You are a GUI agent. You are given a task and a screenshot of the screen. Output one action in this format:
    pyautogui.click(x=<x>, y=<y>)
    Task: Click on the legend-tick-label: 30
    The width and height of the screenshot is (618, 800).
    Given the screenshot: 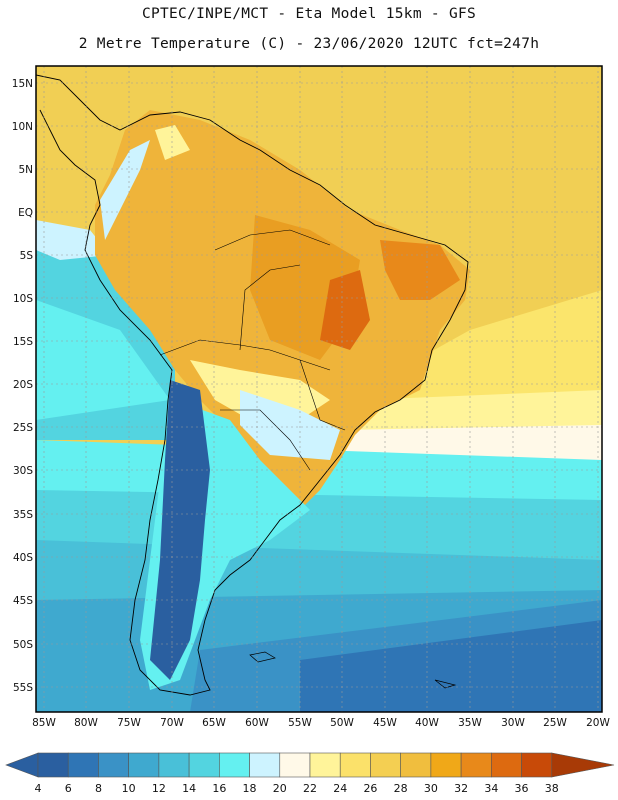 What is the action you would take?
    pyautogui.click(x=431, y=788)
    